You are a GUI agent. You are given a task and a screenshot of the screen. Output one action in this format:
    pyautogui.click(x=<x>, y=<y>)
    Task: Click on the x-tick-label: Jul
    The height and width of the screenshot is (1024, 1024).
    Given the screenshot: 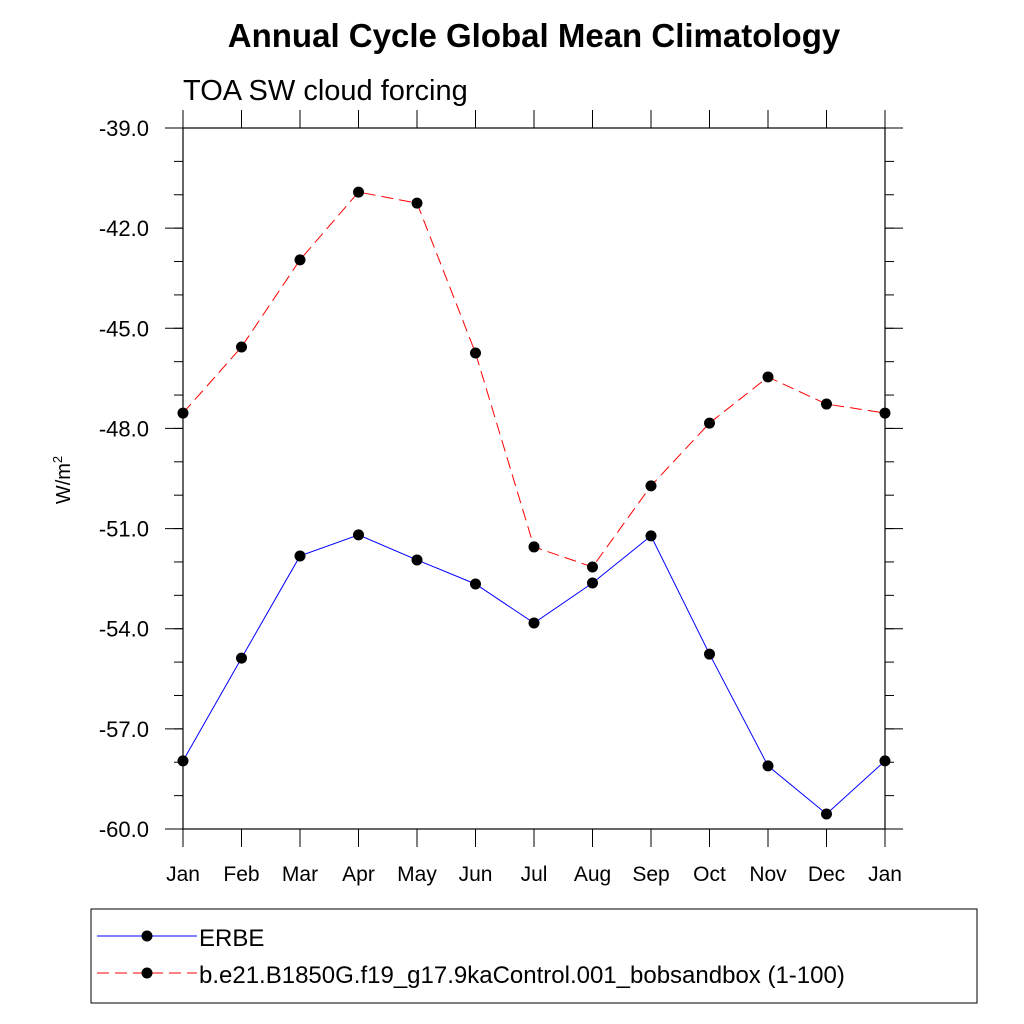 What is the action you would take?
    pyautogui.click(x=534, y=874)
    